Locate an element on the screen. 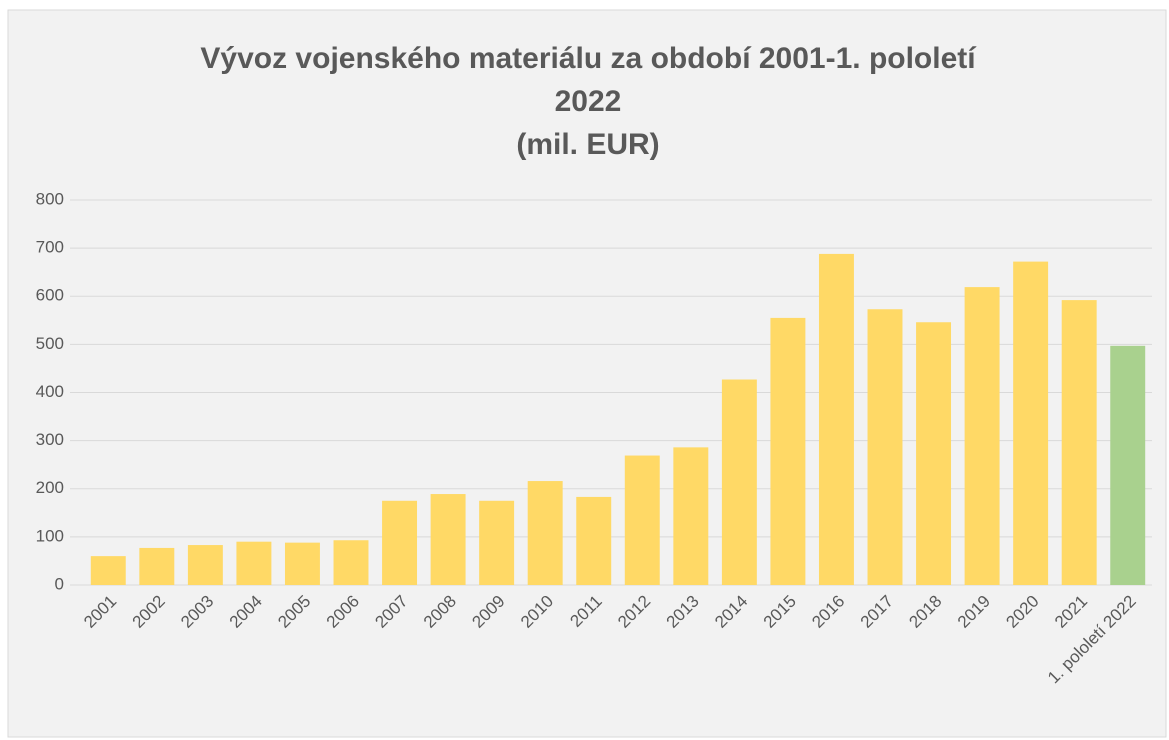  y-tick-label: 200 is located at coordinates (50, 487).